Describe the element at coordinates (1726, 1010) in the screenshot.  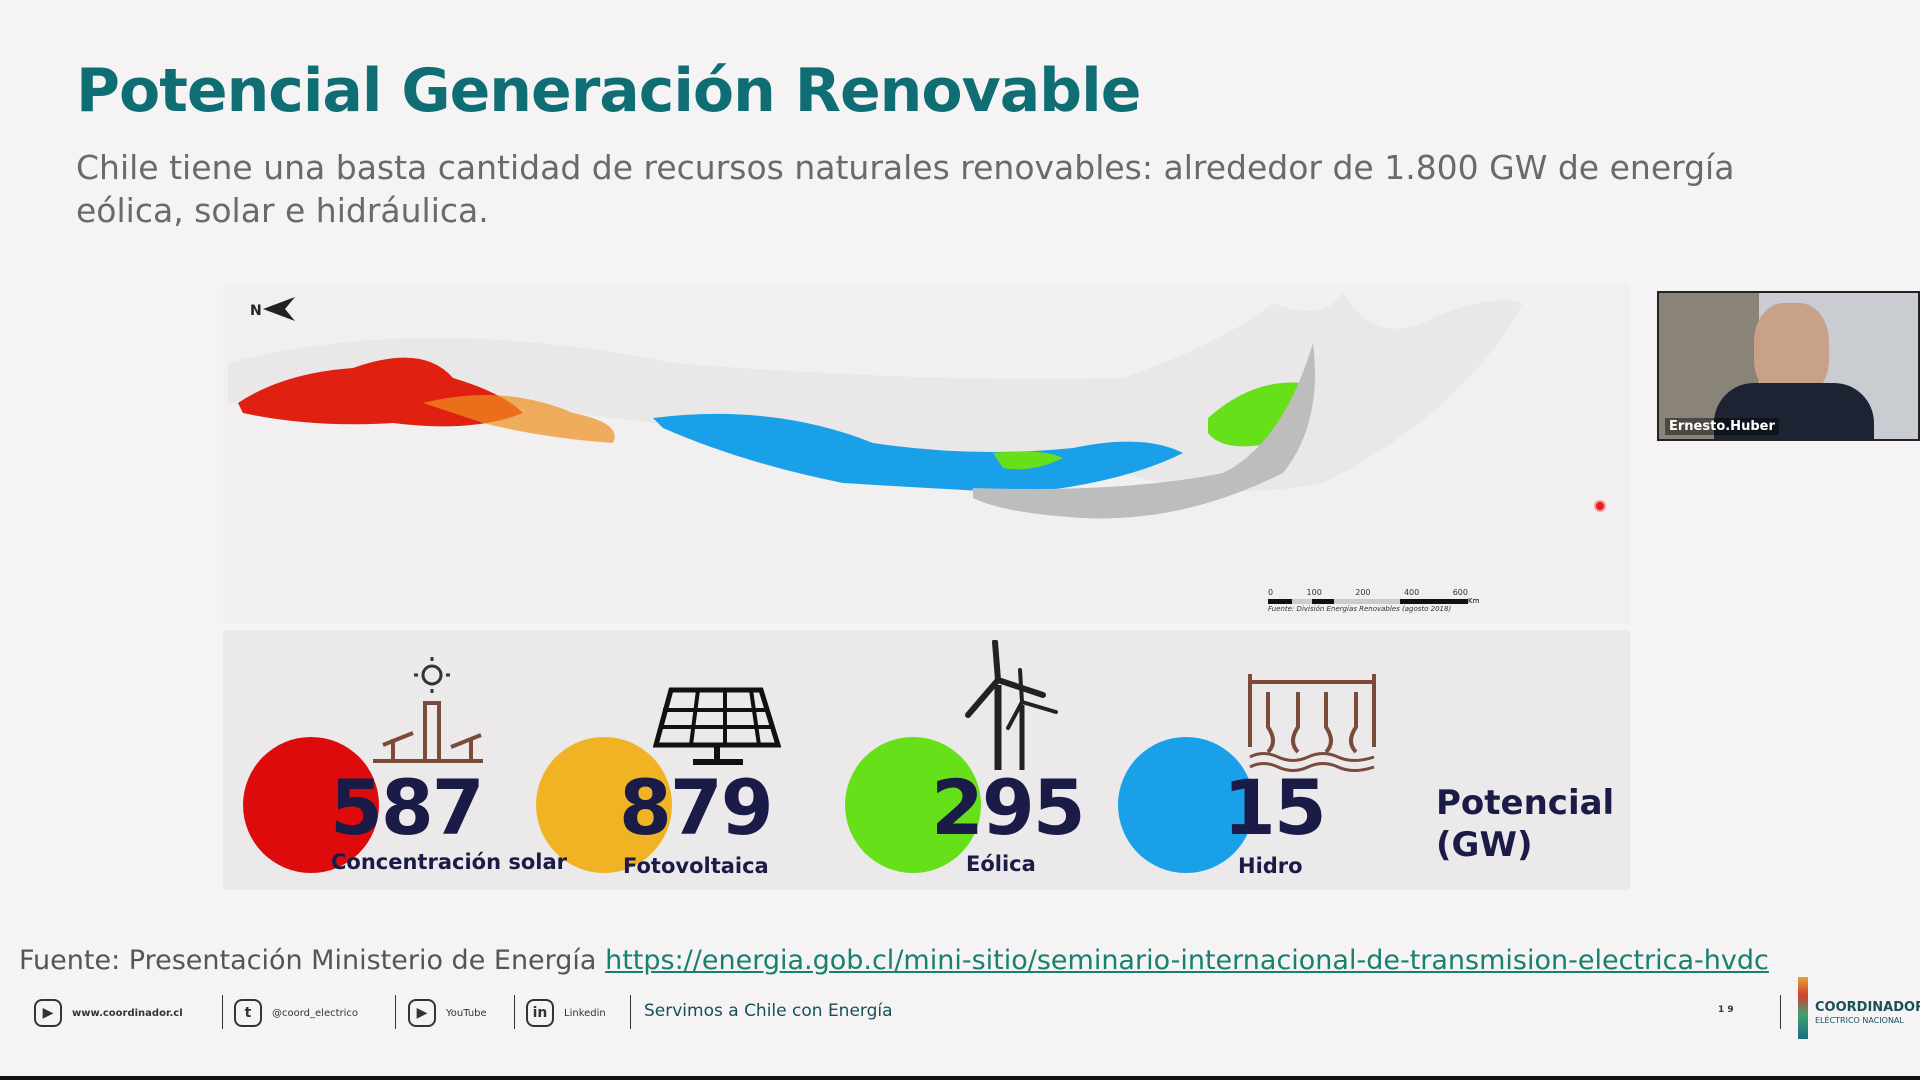
I see `page-number: 1 9` at that location.